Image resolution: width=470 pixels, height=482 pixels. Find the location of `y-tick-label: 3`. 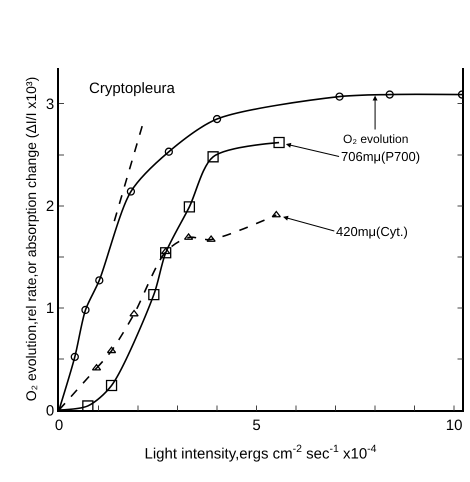

y-tick-label: 3 is located at coordinates (50, 104).